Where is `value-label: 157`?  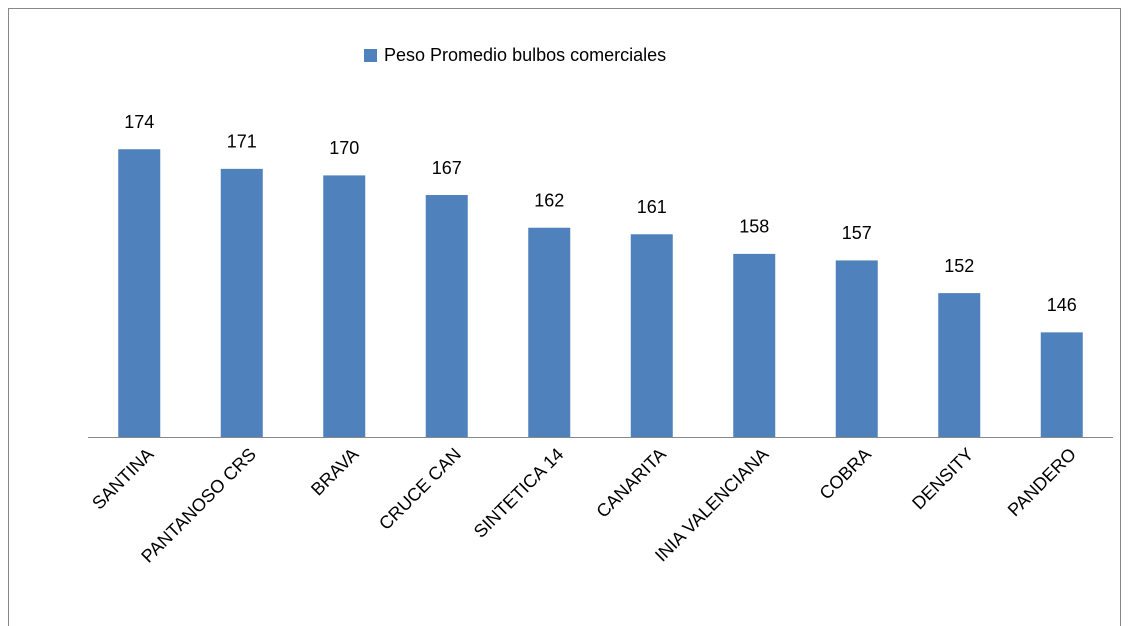
value-label: 157 is located at coordinates (857, 233).